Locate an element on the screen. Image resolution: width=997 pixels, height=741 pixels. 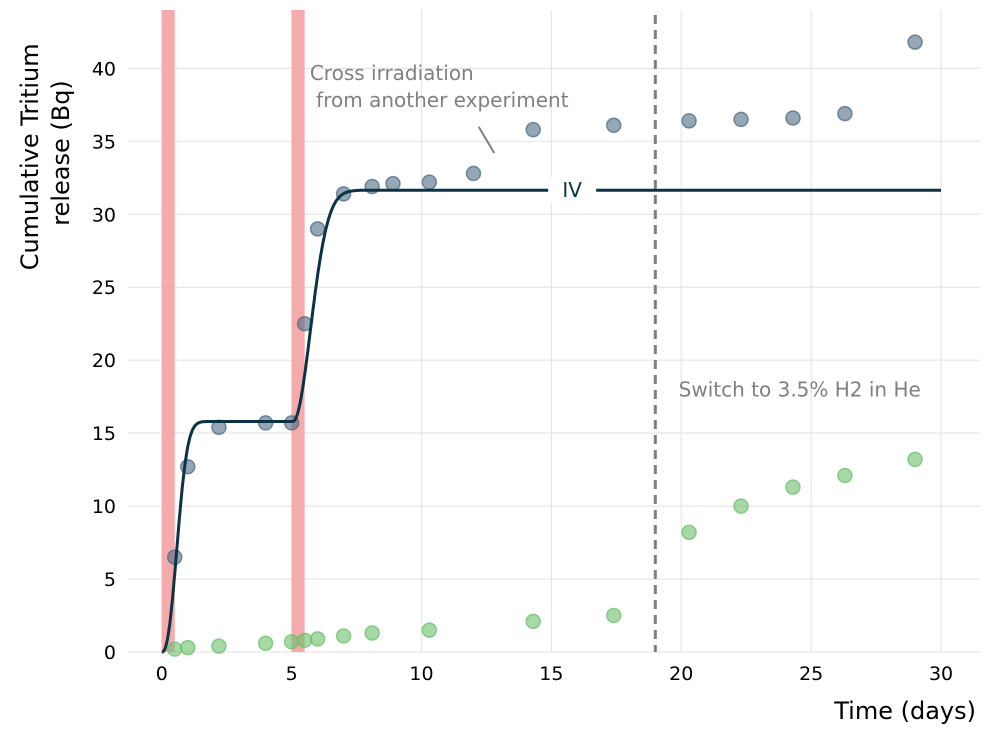
y-tick-label-20: 20 is located at coordinates (104, 361).